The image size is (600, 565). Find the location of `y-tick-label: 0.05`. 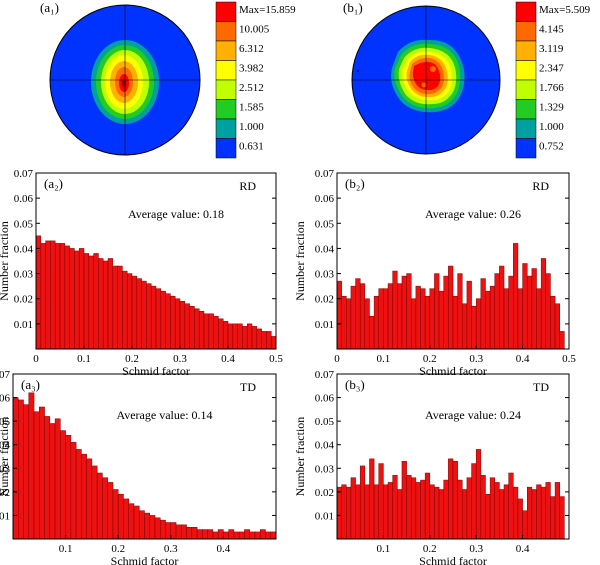

y-tick-label: 0.05 is located at coordinates (5, 422).